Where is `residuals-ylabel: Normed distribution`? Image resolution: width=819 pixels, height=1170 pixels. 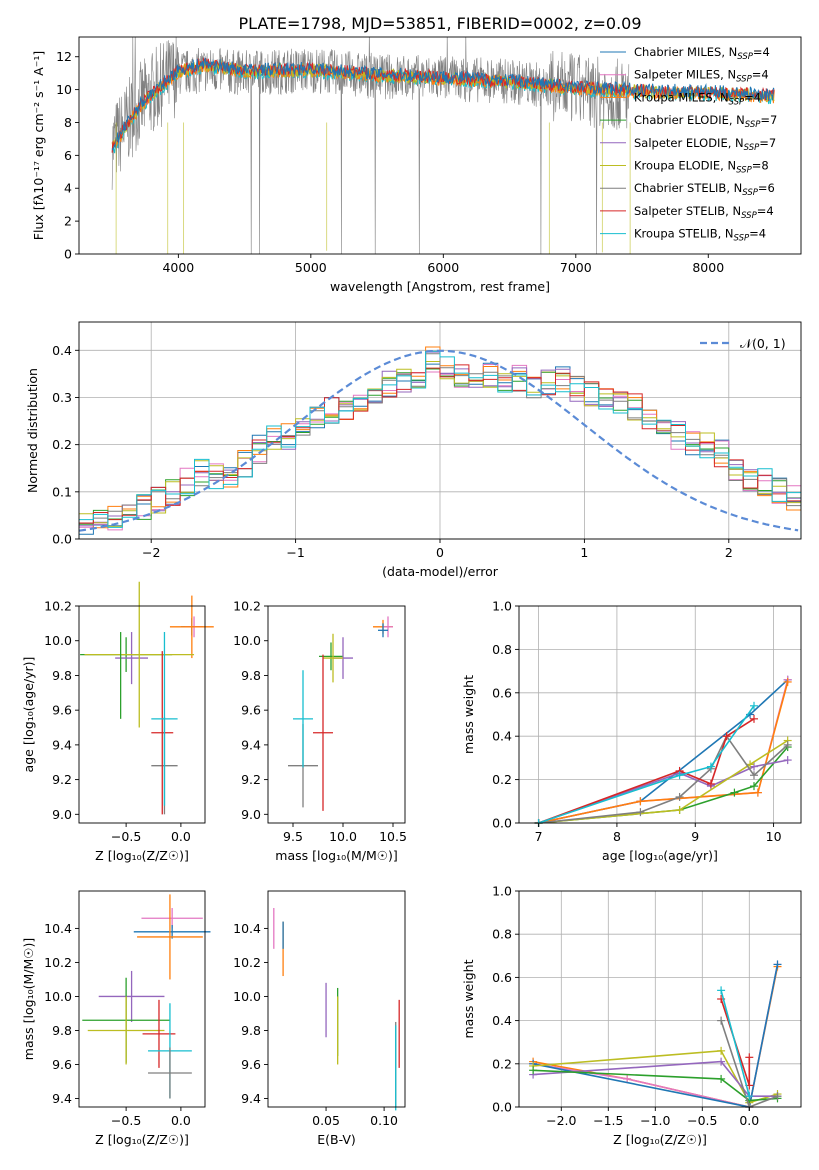 residuals-ylabel: Normed distribution is located at coordinates (32, 430).